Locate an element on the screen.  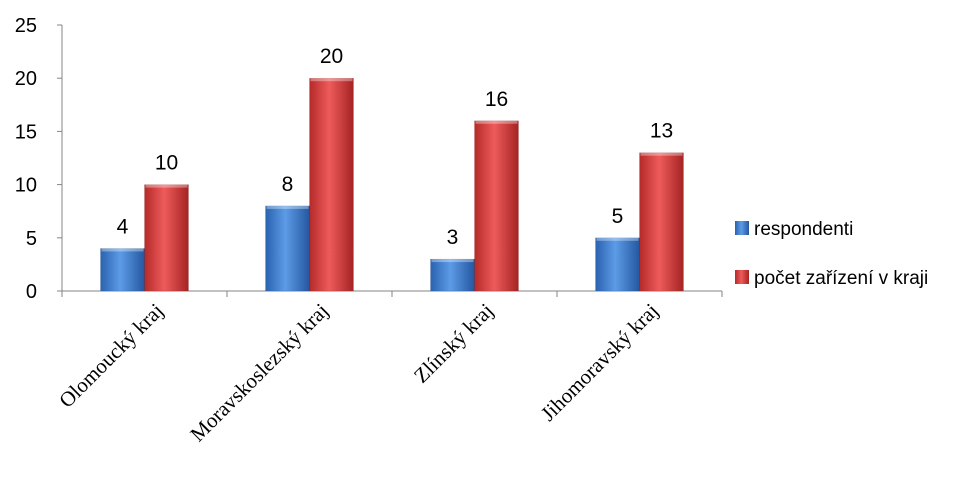
y-tick-label: 25 is located at coordinates (26, 26).